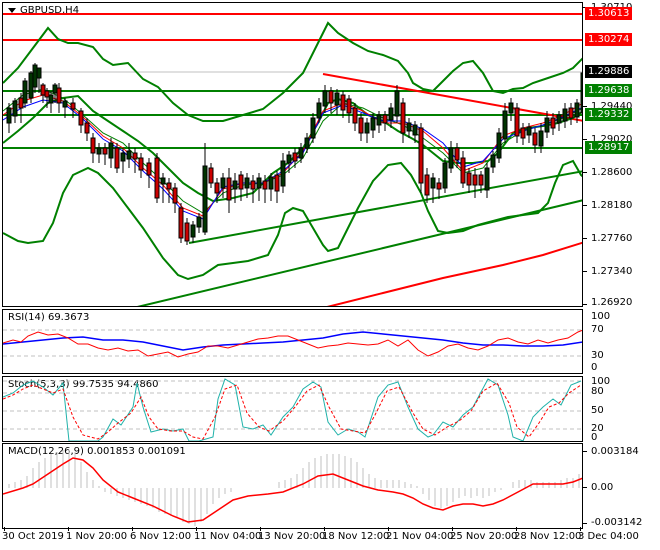  I want to click on rsi-tick: 0, so click(594, 367).